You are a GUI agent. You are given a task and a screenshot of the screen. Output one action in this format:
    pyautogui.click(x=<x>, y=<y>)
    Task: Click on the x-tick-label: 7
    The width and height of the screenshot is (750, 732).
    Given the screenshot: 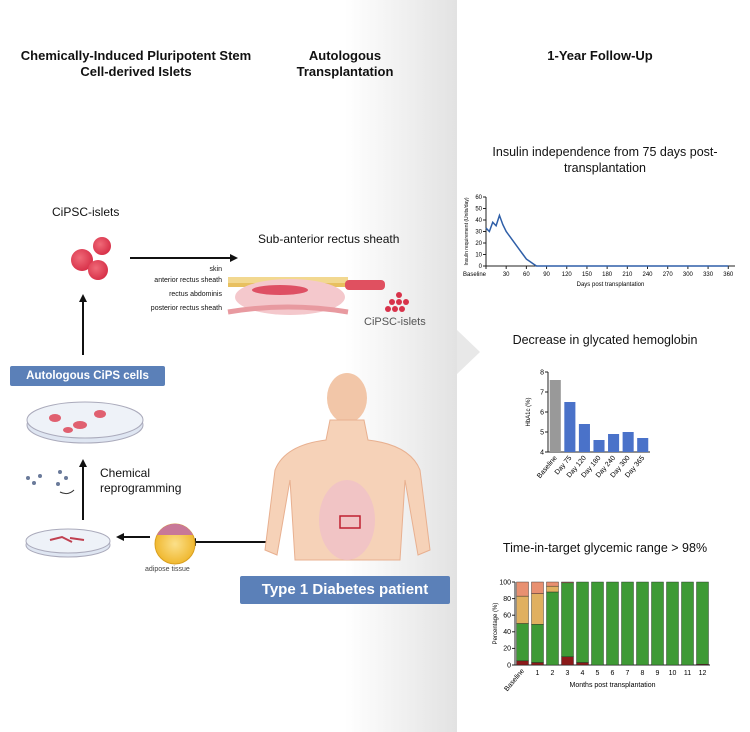 What is the action you would take?
    pyautogui.click(x=628, y=673)
    